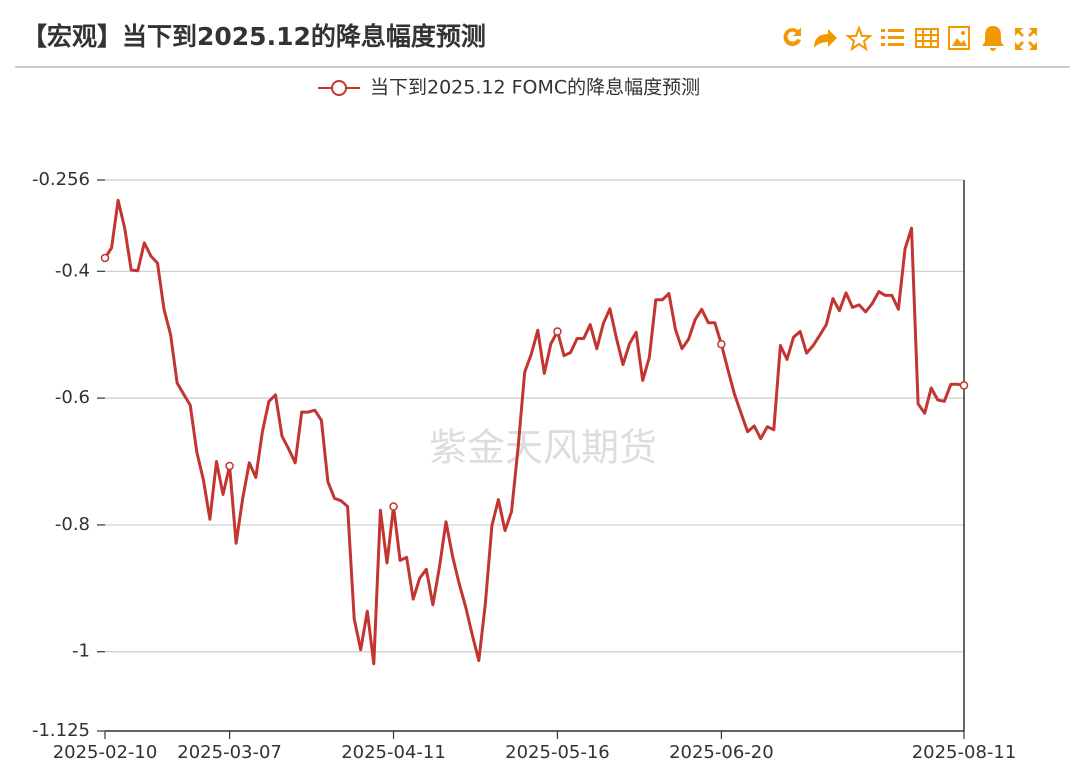 This screenshot has height=772, width=1080. What do you see at coordinates (229, 752) in the screenshot?
I see `x-tick-label: 2025-03-07` at bounding box center [229, 752].